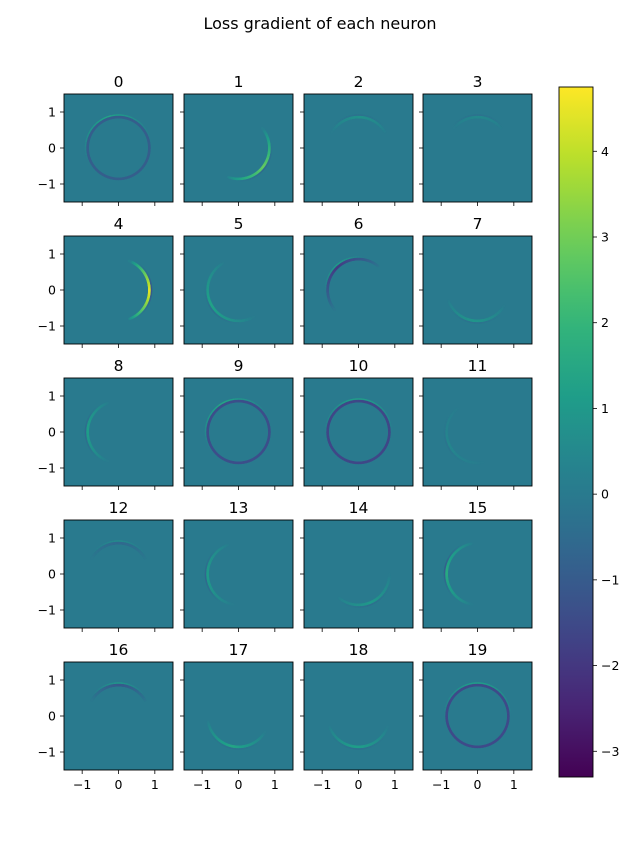 This screenshot has height=863, width=640. What do you see at coordinates (106, 716) in the screenshot?
I see `heatmap-panel-16: 16 −1 0 1 −1 0 1` at bounding box center [106, 716].